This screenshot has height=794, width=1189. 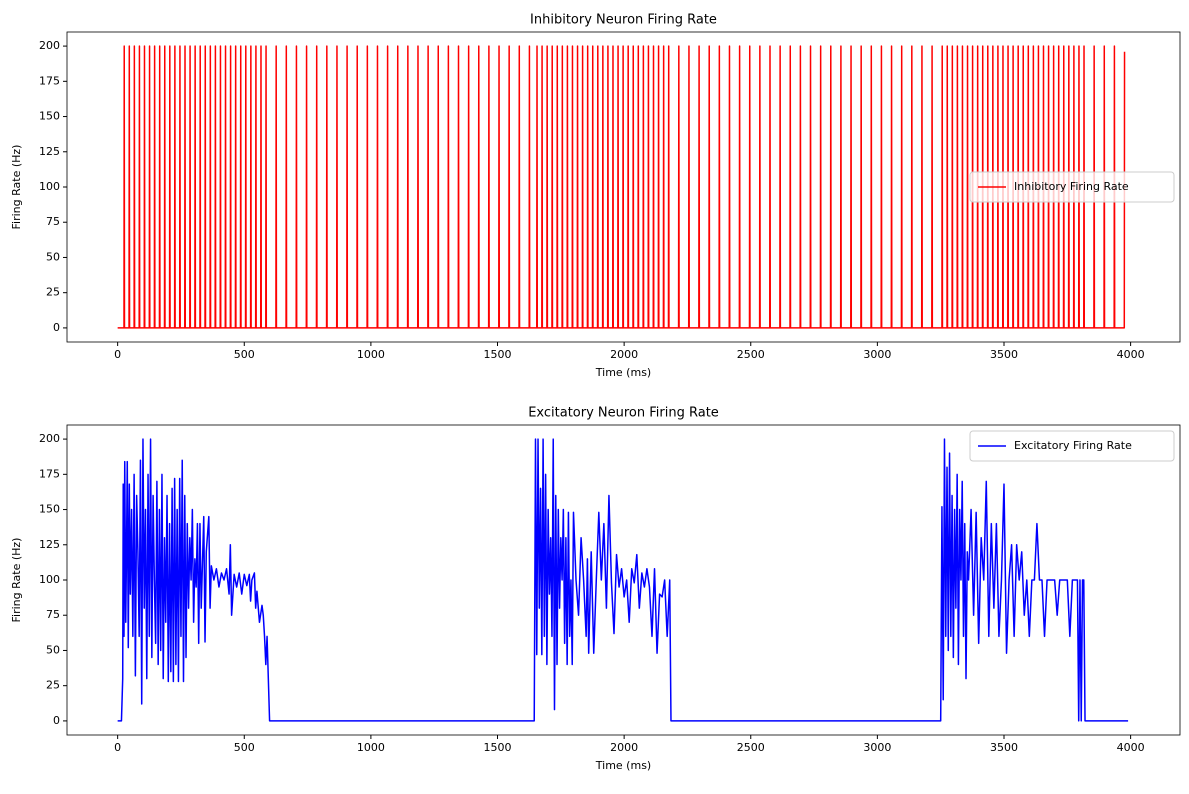 What do you see at coordinates (623, 20) in the screenshot?
I see `chart-title: Inhibitory Neuron Firing Rate` at bounding box center [623, 20].